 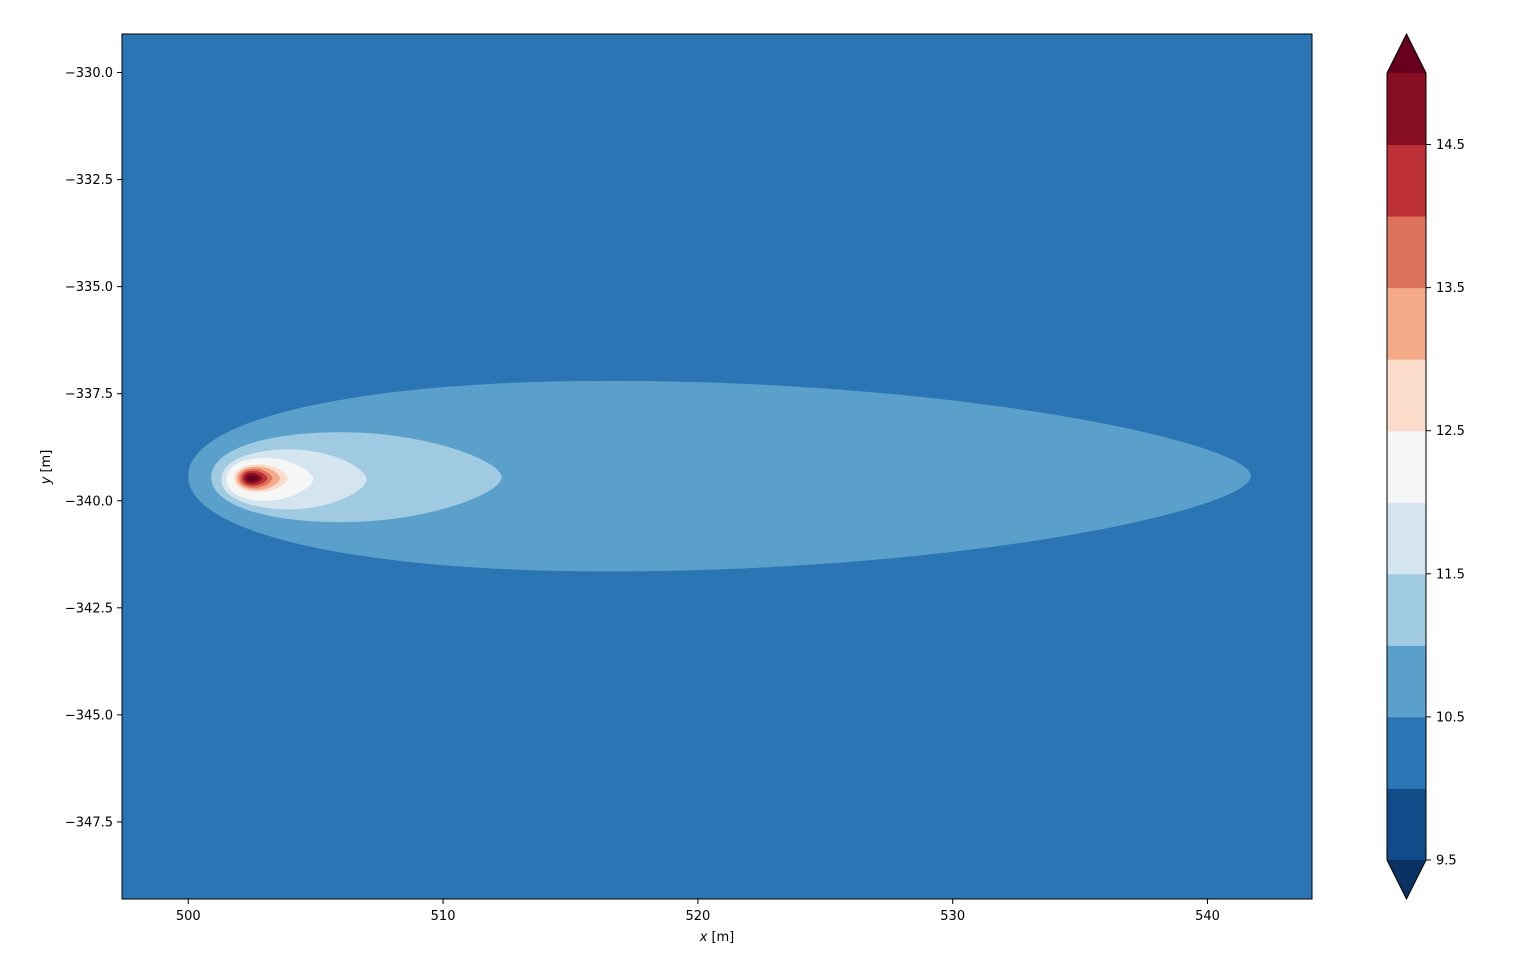 I want to click on x-axis-label-var: x, so click(x=703, y=937).